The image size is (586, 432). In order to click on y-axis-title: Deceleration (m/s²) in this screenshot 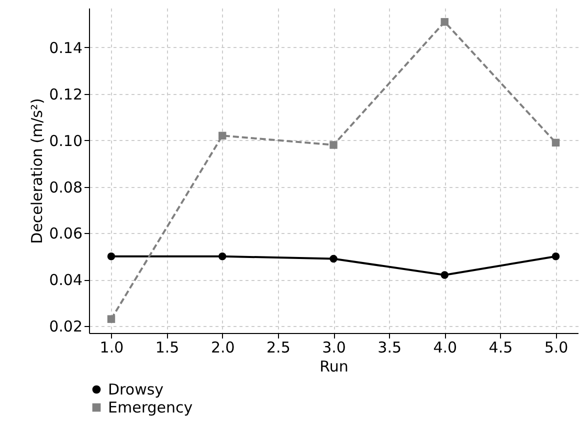, I will do `click(37, 171)`.